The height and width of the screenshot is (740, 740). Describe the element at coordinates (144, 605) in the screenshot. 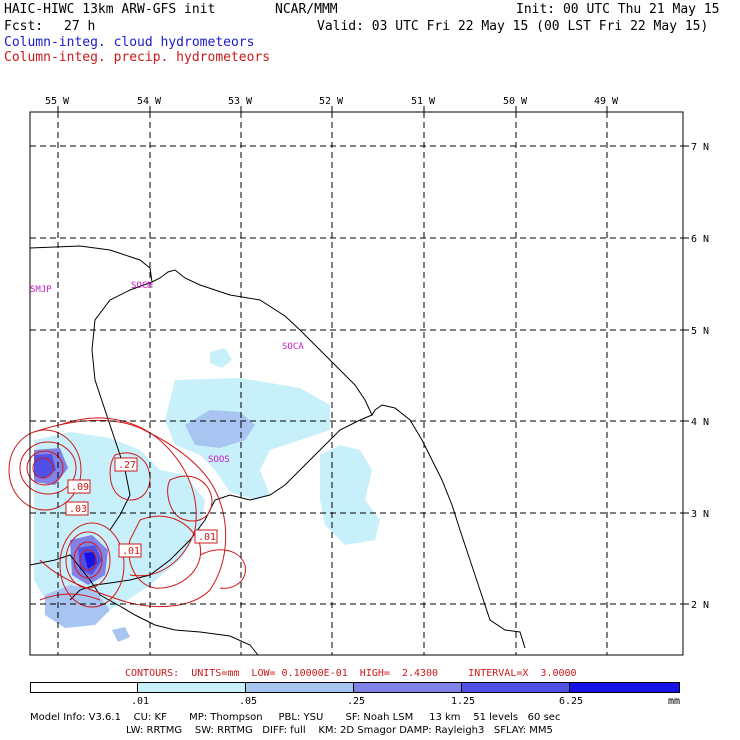

I see `border-suriname-brazil` at that location.